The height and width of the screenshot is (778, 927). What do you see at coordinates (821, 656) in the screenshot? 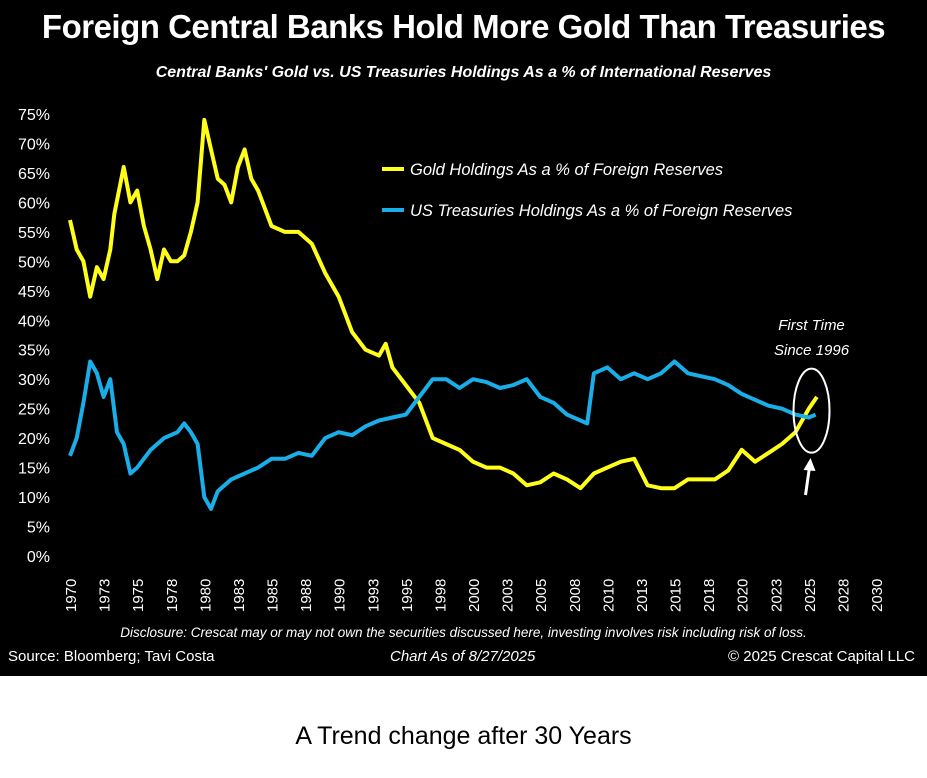
I see `copyright-text: © 2025 Crescat Capital LLC` at bounding box center [821, 656].